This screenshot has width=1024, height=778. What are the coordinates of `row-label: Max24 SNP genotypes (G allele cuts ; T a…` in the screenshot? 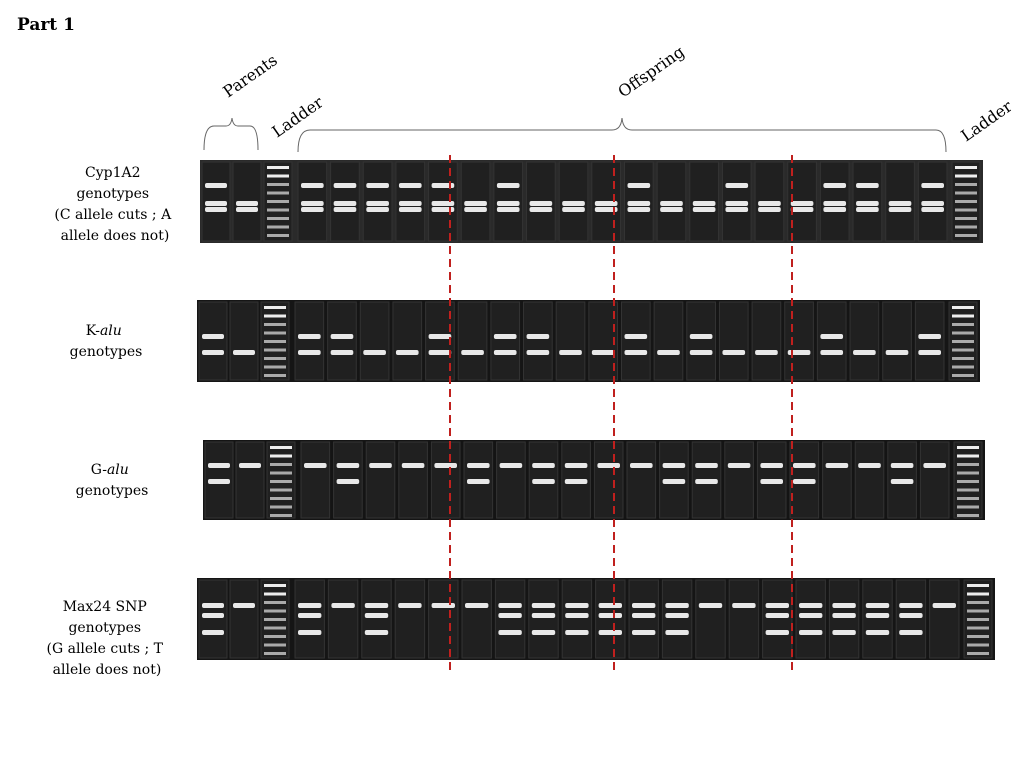 It's located at (107, 638).